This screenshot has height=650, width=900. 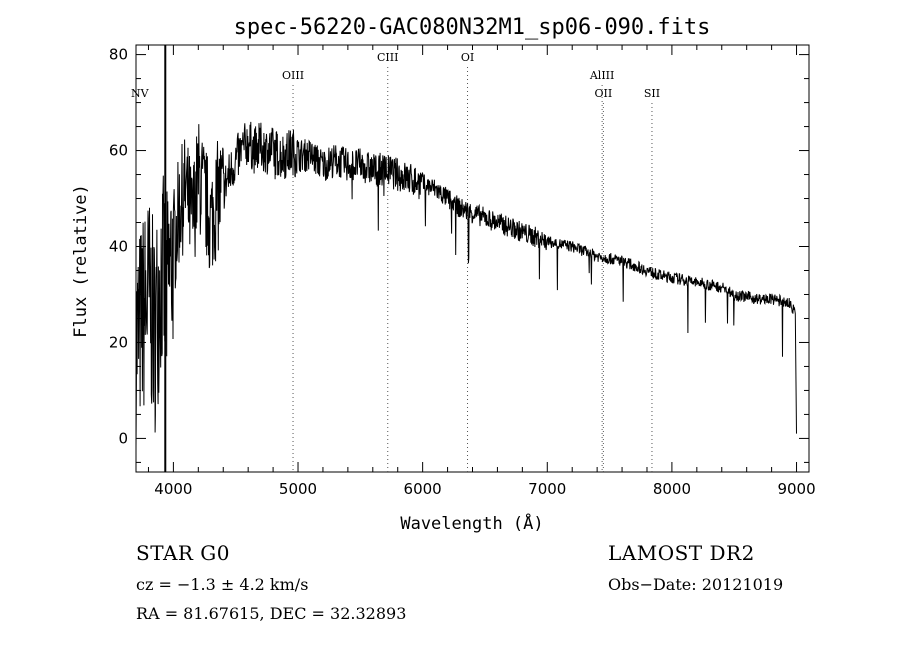 I want to click on y-tick-label: 60, so click(x=118, y=151).